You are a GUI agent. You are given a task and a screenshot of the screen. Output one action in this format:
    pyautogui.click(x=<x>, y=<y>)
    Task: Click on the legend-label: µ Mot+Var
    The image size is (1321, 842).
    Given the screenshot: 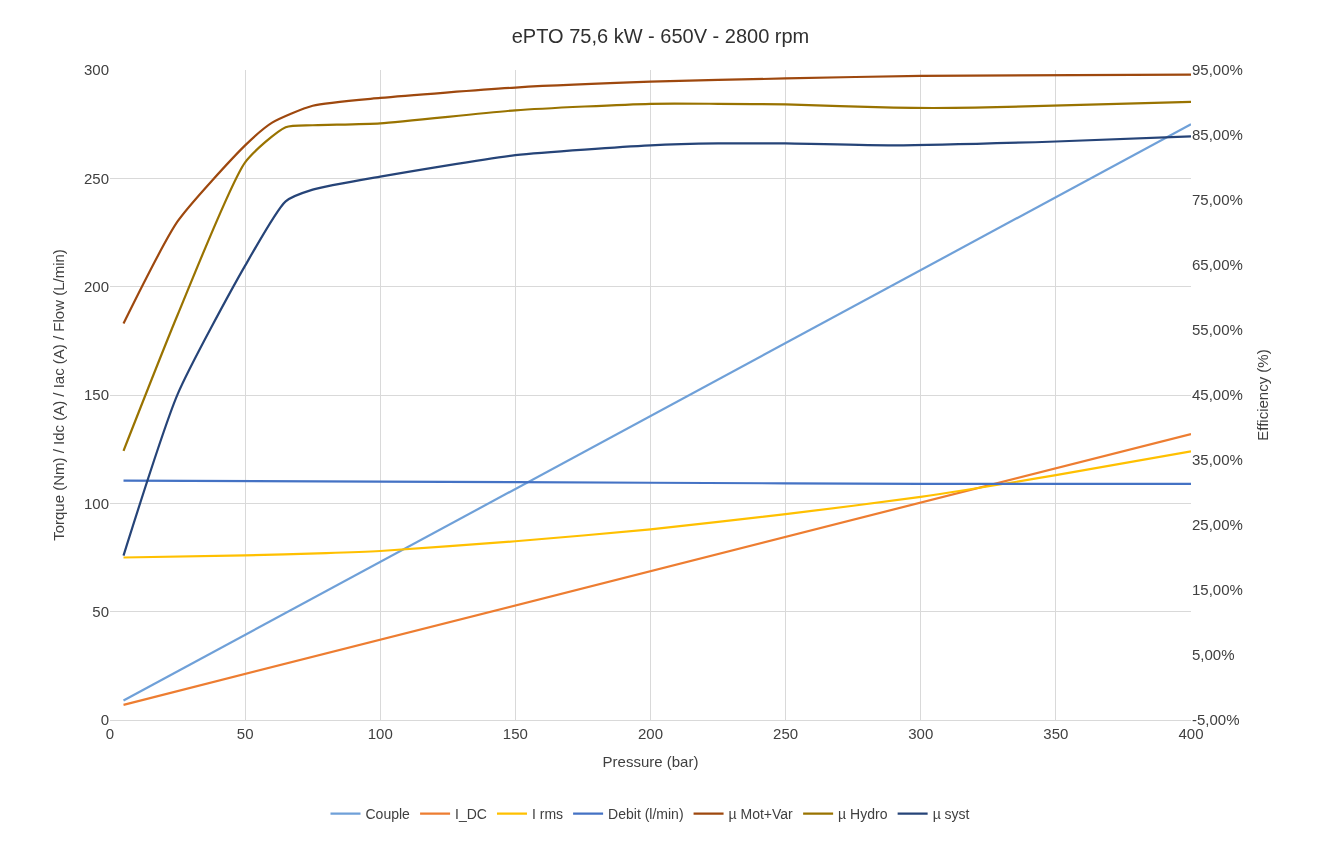 What is the action you would take?
    pyautogui.click(x=761, y=814)
    